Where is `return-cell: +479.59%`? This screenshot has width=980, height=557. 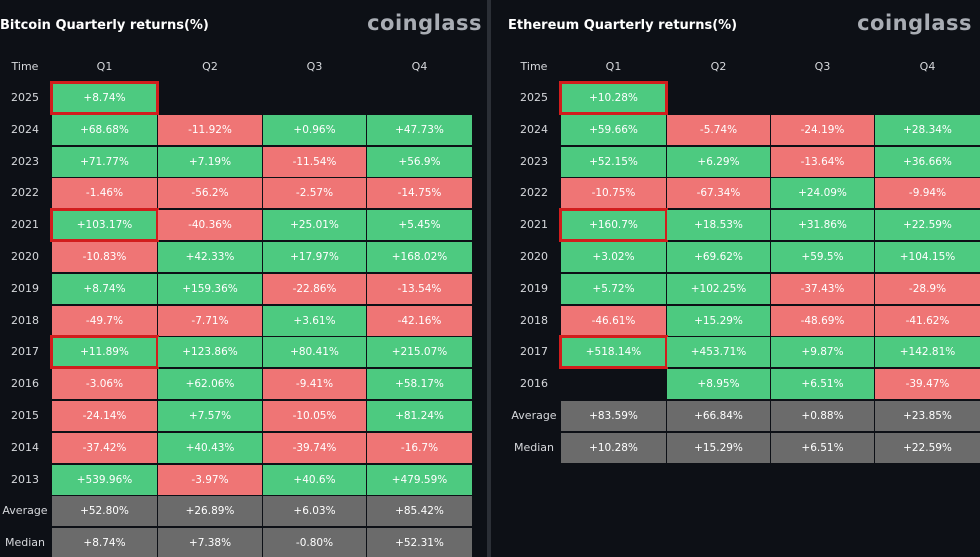 return-cell: +479.59% is located at coordinates (419, 479).